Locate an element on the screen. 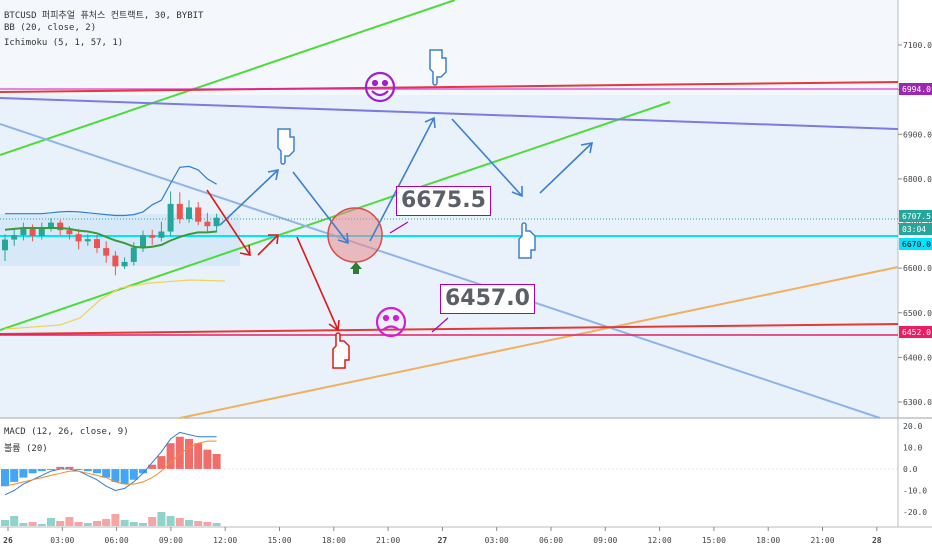 This screenshot has width=932, height=550. macd-axis: 20.0 10.0 0.0 -10.0 -20.0 is located at coordinates (915, 469).